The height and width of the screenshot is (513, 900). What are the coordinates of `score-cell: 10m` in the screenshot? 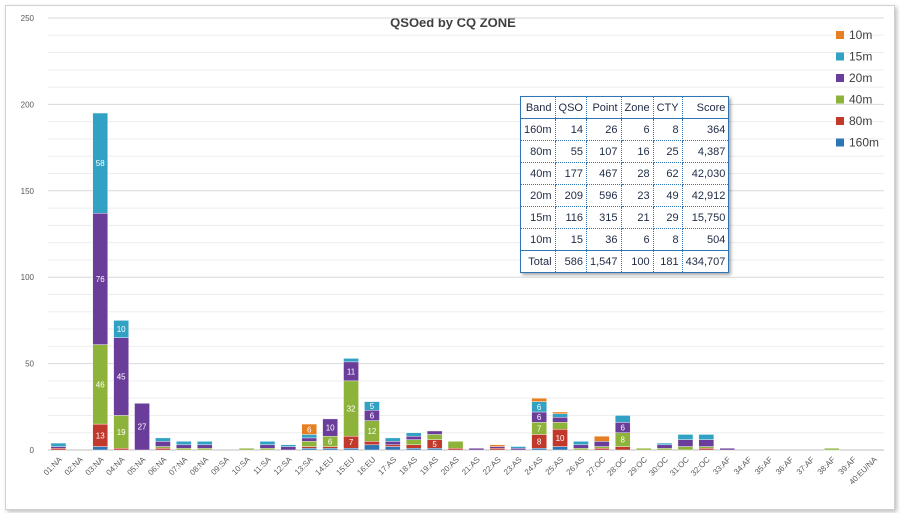 It's located at (538, 239).